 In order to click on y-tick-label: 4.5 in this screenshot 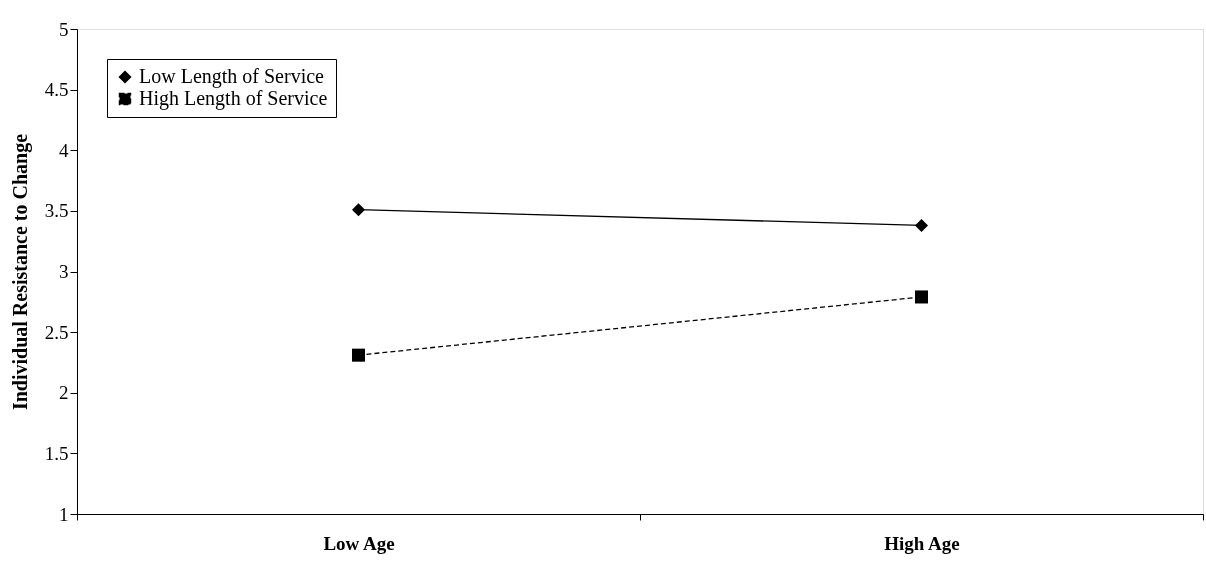, I will do `click(56, 90)`.